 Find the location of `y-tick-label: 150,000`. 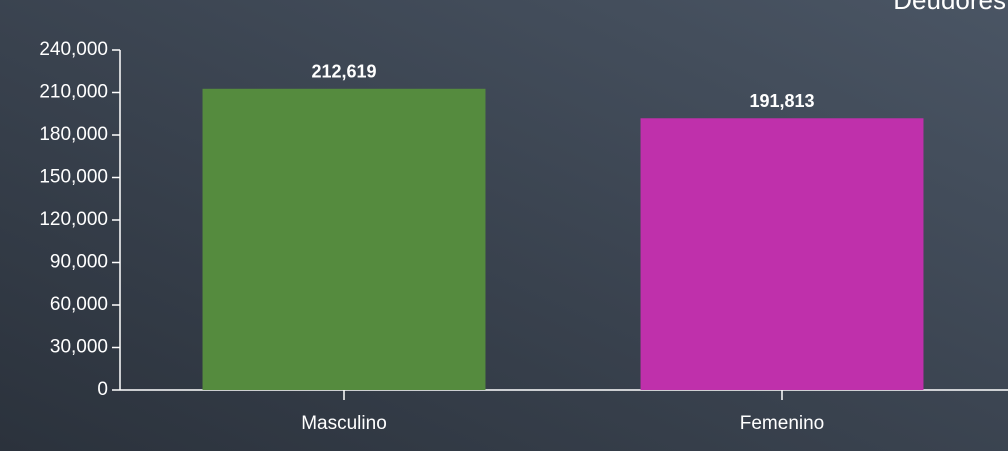

y-tick-label: 150,000 is located at coordinates (73, 177).